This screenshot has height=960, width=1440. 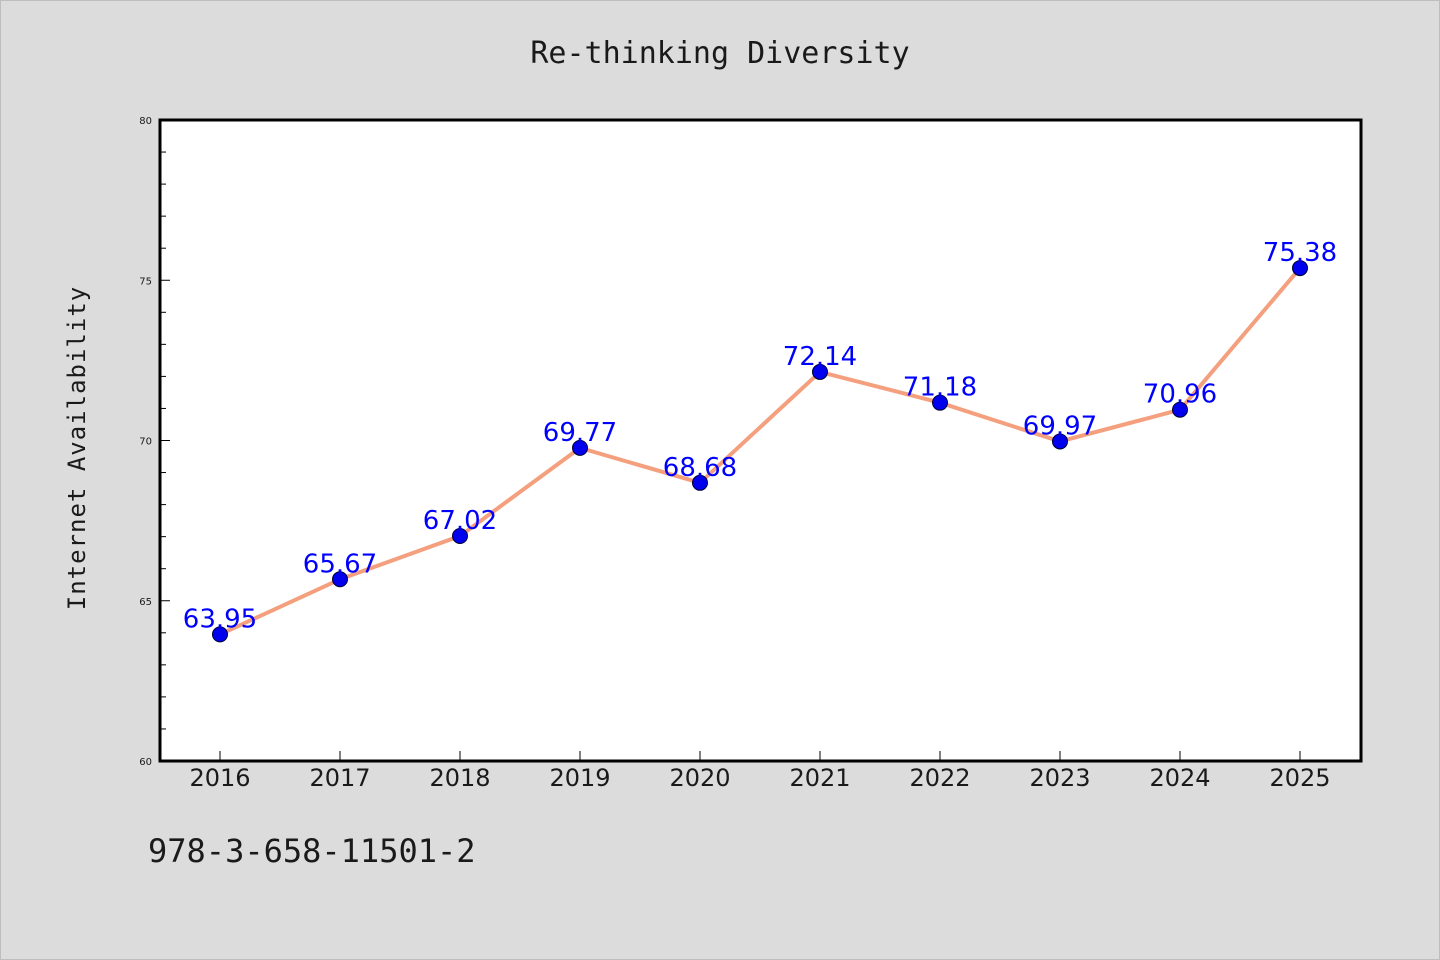 What do you see at coordinates (1300, 253) in the screenshot?
I see `data-label: 75.38` at bounding box center [1300, 253].